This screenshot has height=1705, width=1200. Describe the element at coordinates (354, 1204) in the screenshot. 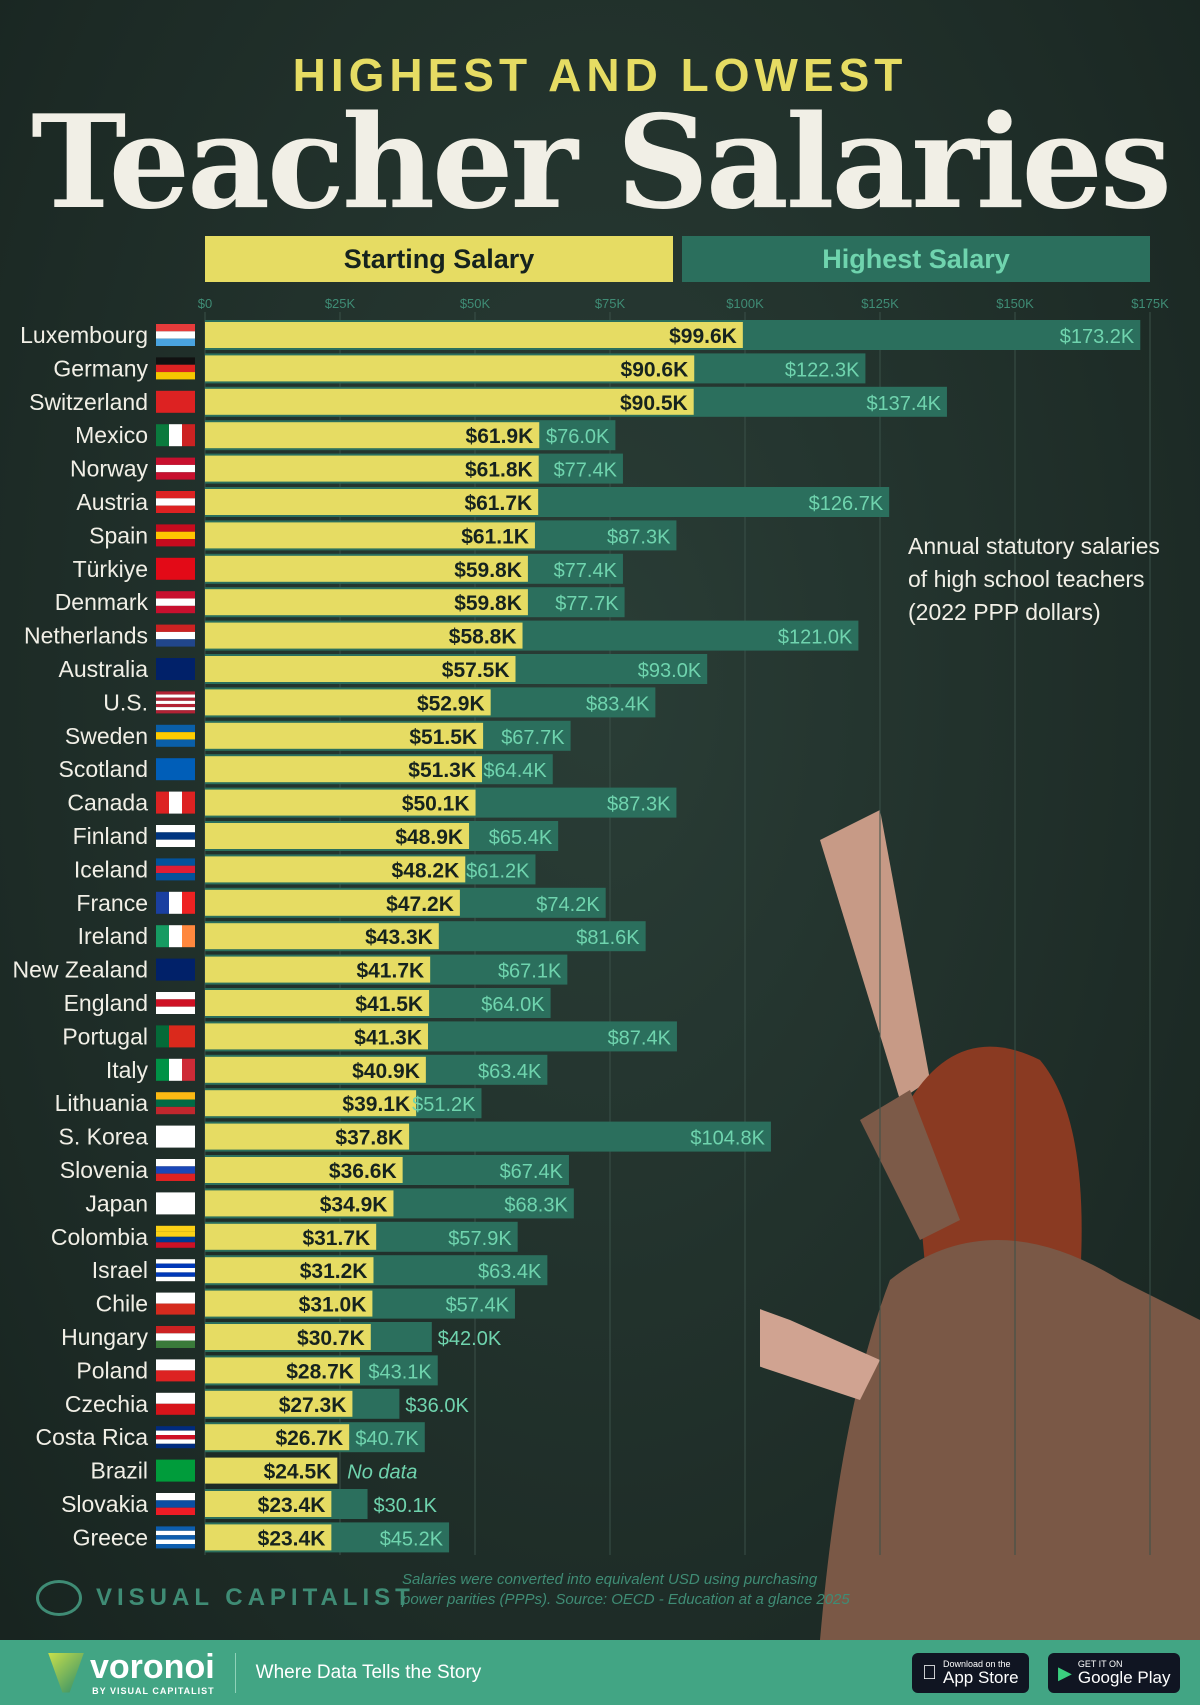

I see `starting-salary-label: $34.9K` at that location.